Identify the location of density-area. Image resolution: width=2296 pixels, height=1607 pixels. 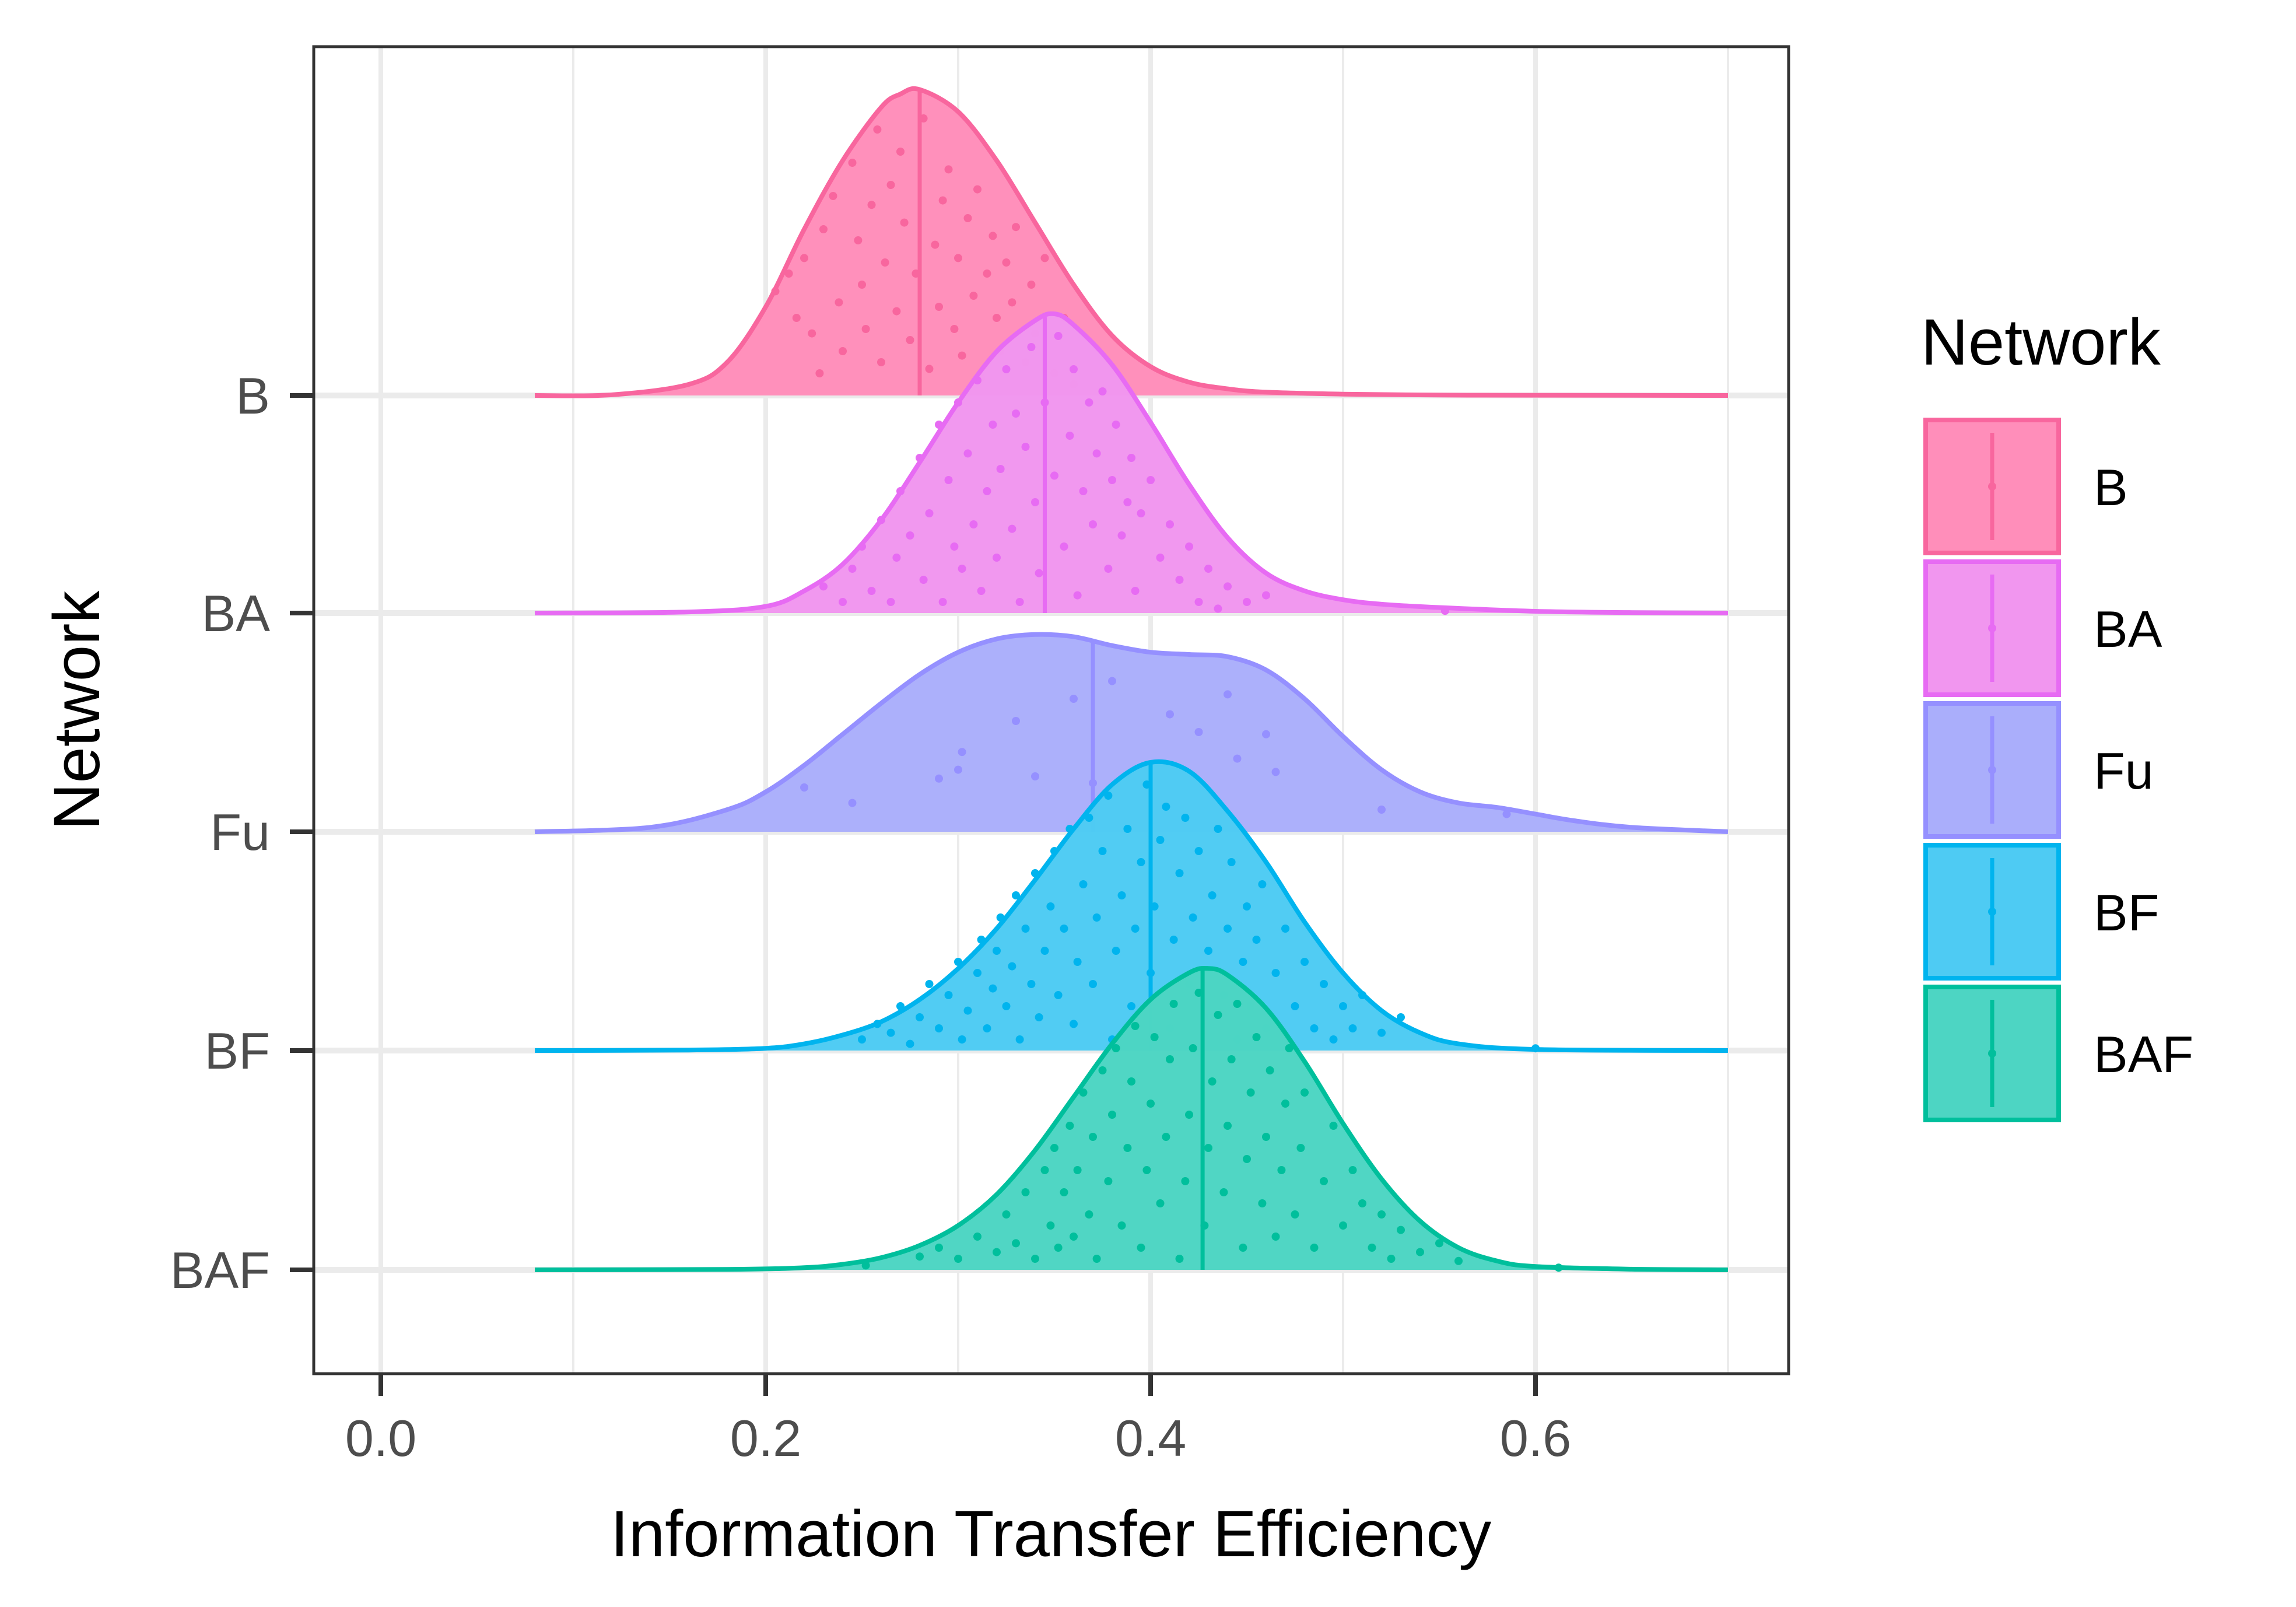
(1131, 242).